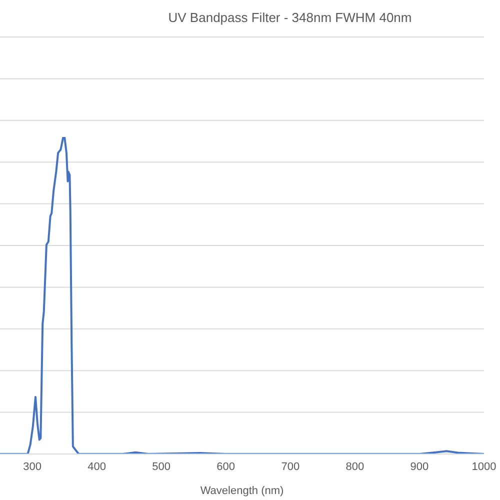 Image resolution: width=500 pixels, height=500 pixels. I want to click on x-tick-label: 600, so click(226, 466).